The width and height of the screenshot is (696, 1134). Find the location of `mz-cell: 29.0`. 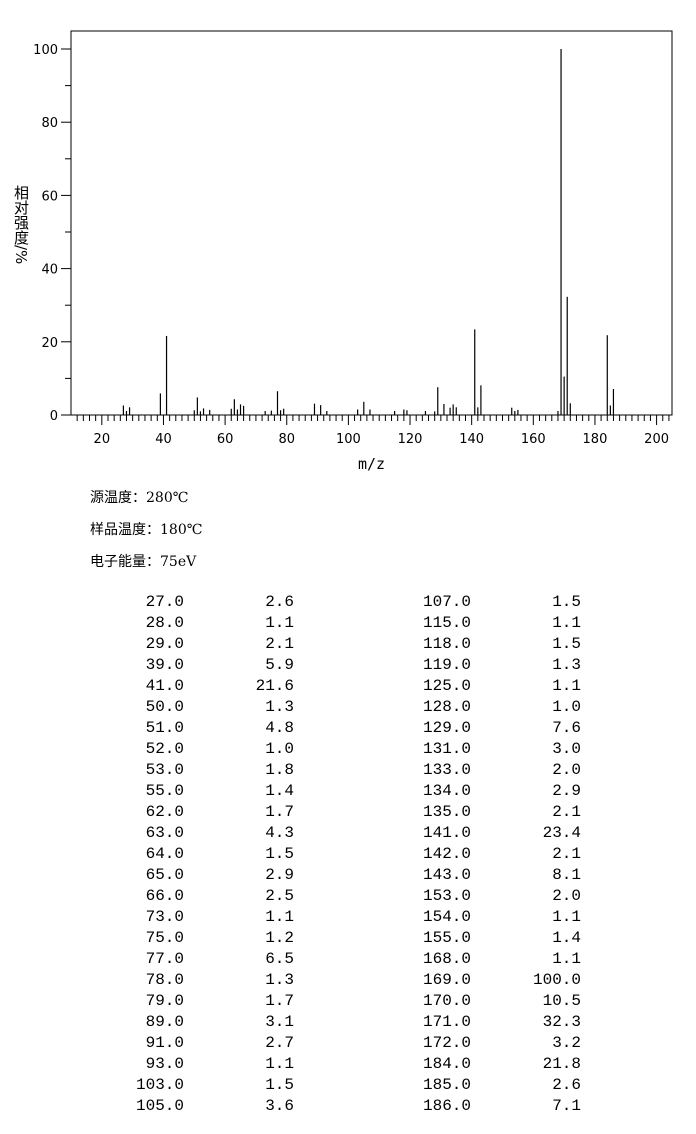

mz-cell: 29.0 is located at coordinates (164, 644).